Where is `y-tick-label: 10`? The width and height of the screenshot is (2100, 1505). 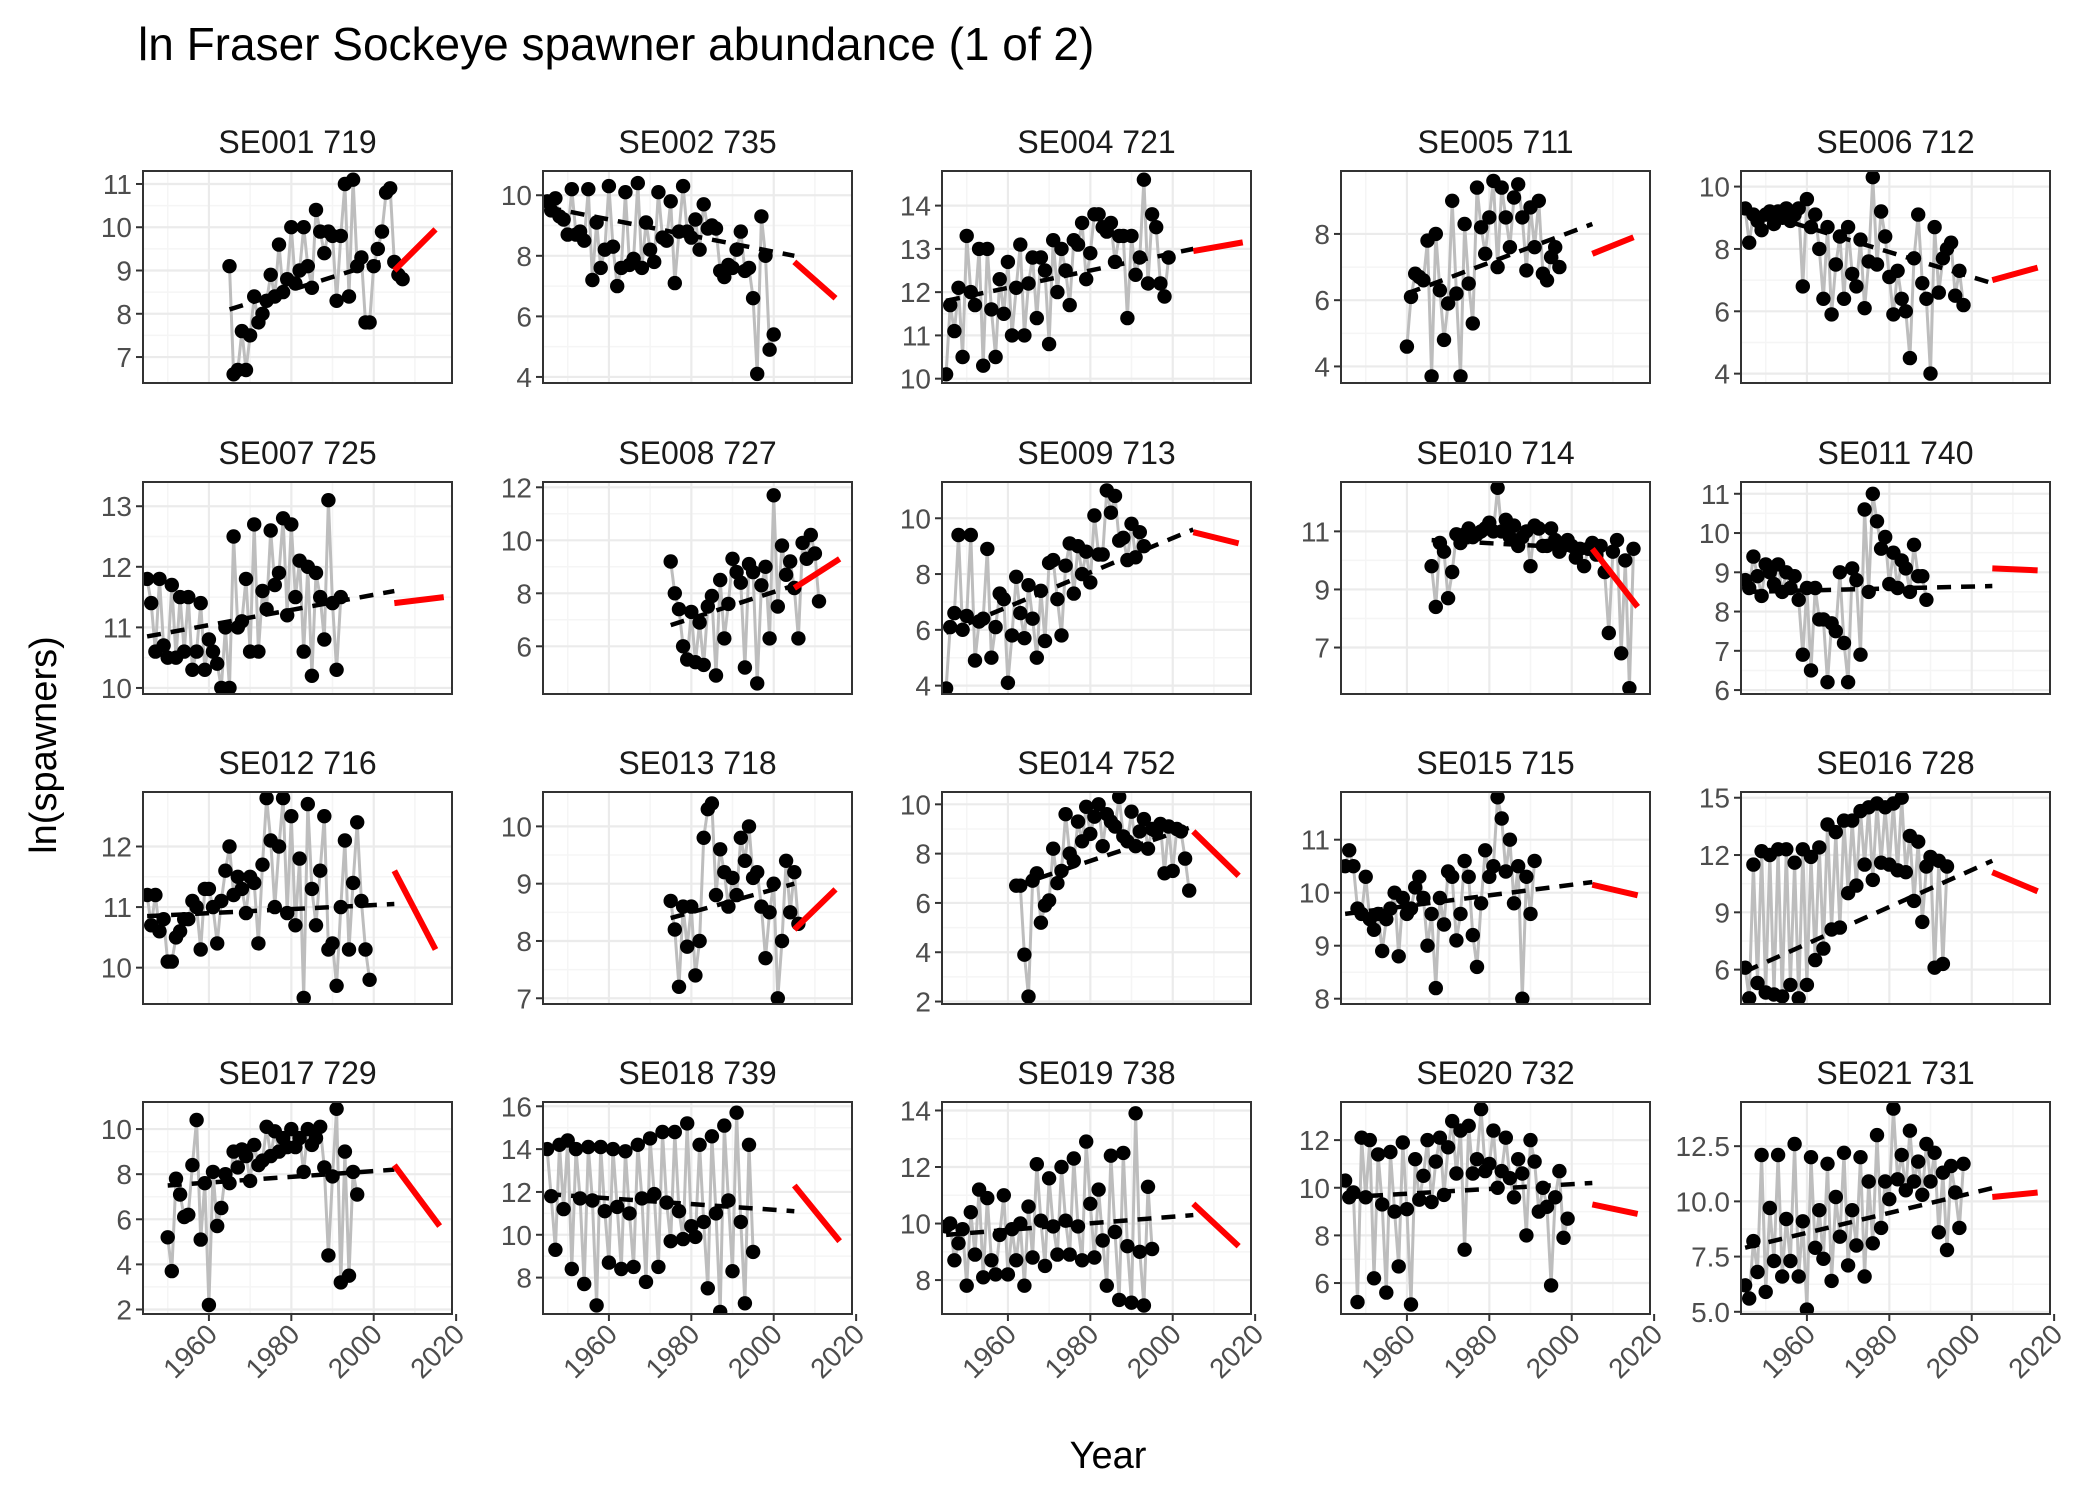
y-tick-label: 10 is located at coordinates (1714, 187).